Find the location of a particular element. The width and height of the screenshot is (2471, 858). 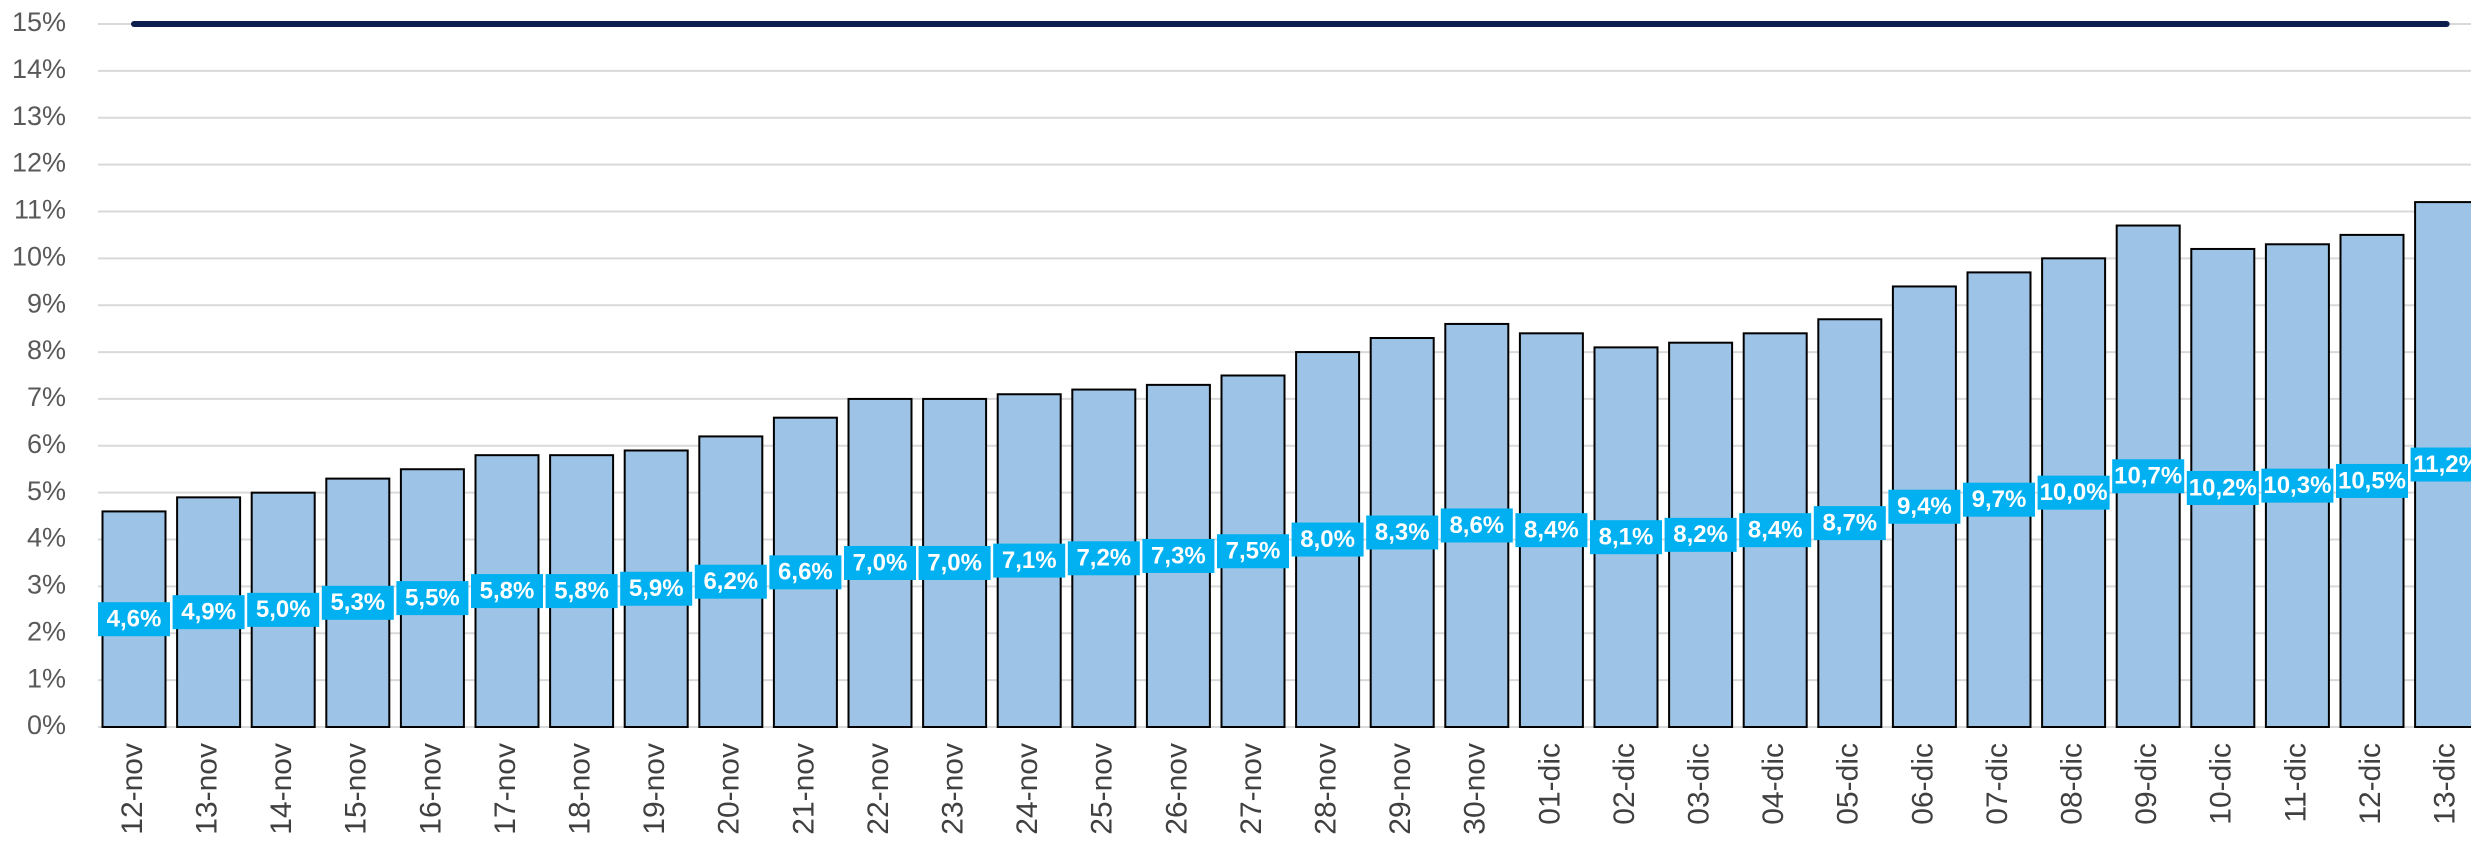

data-label-text: 5,8% is located at coordinates (581, 590).